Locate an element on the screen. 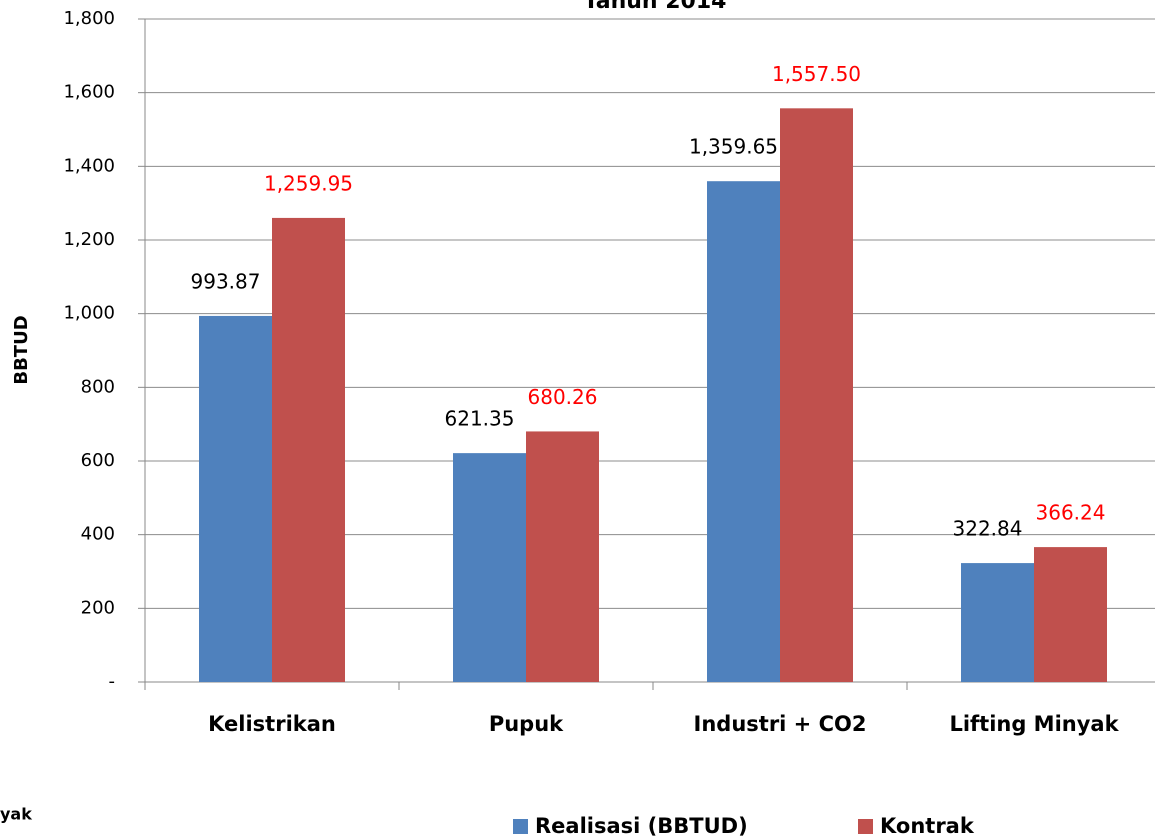 This screenshot has height=839, width=1155. data-label: 680.26 is located at coordinates (563, 397).